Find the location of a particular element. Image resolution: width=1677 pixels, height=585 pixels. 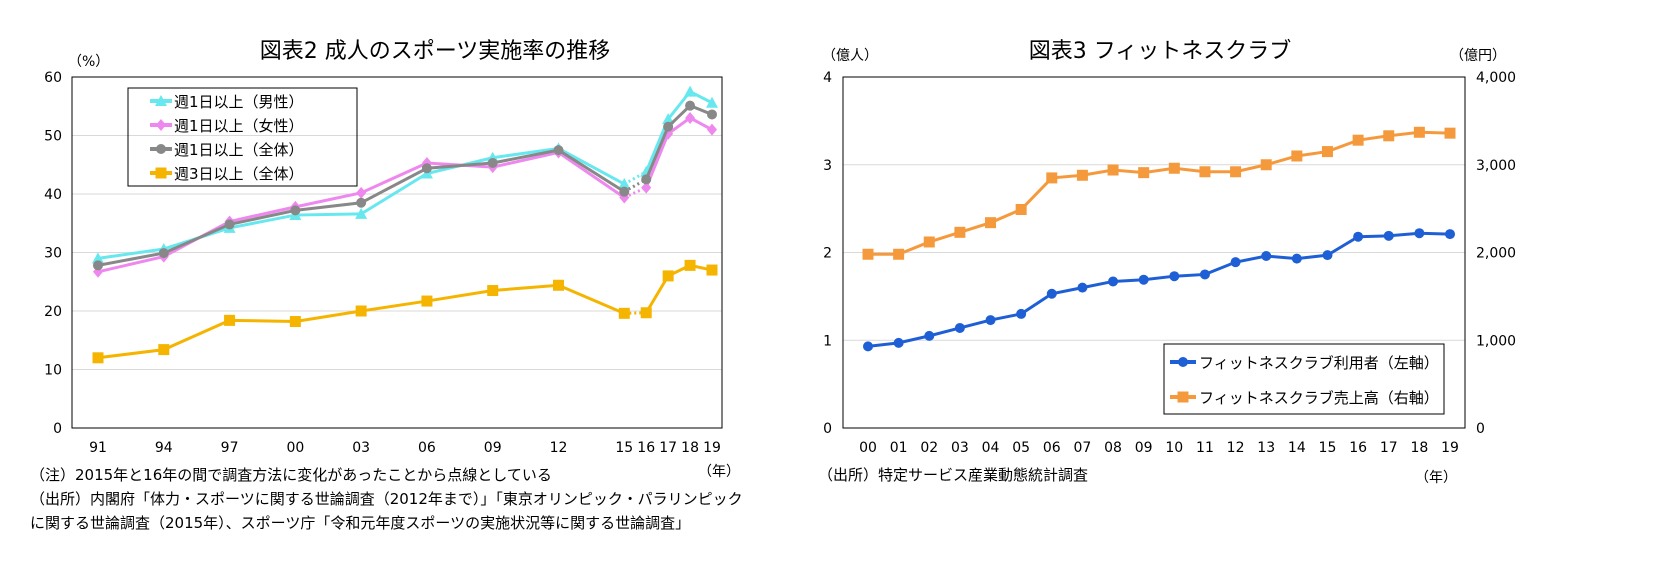

y-axis-unit: （億人） is located at coordinates (850, 56).